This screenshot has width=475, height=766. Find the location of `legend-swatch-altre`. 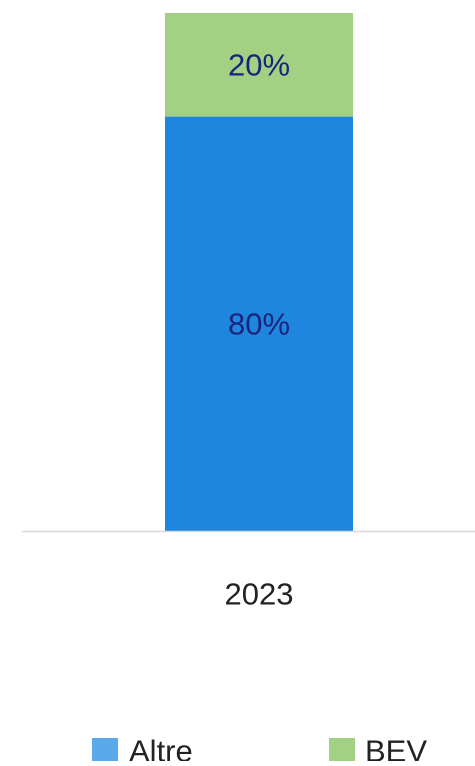

legend-swatch-altre is located at coordinates (105, 749).